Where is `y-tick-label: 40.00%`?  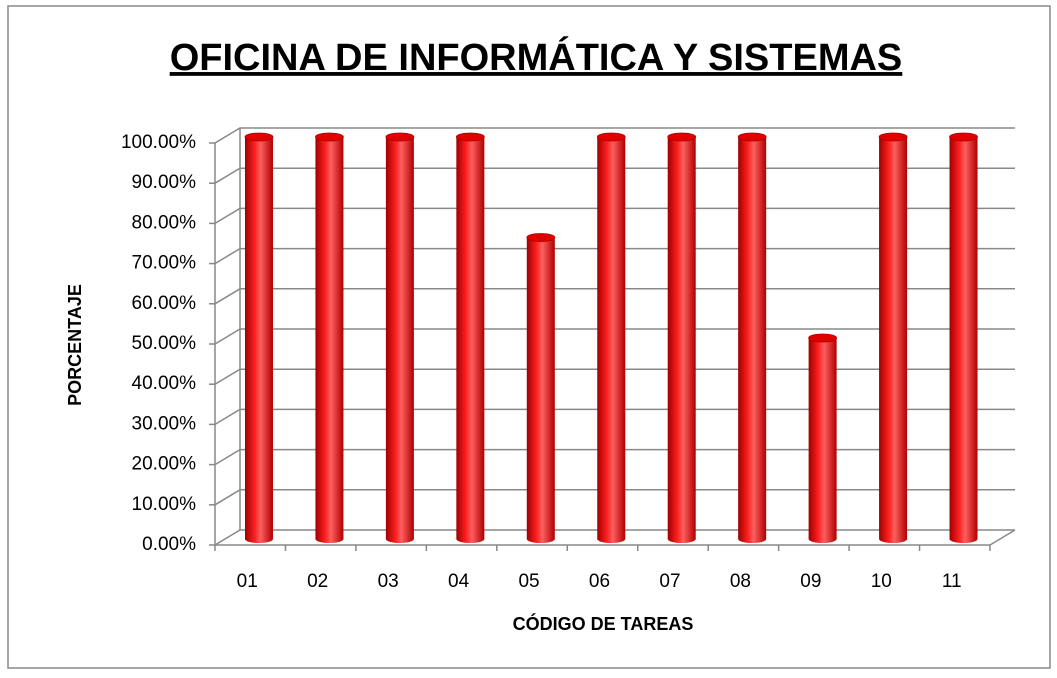
y-tick-label: 40.00% is located at coordinates (164, 383).